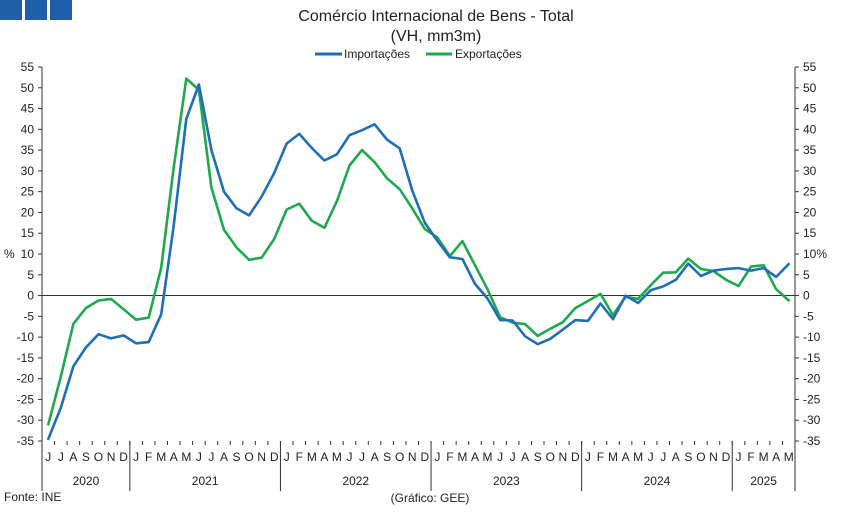 This screenshot has width=841, height=513. Describe the element at coordinates (28, 192) in the screenshot. I see `y-tick-label-left: 25` at that location.